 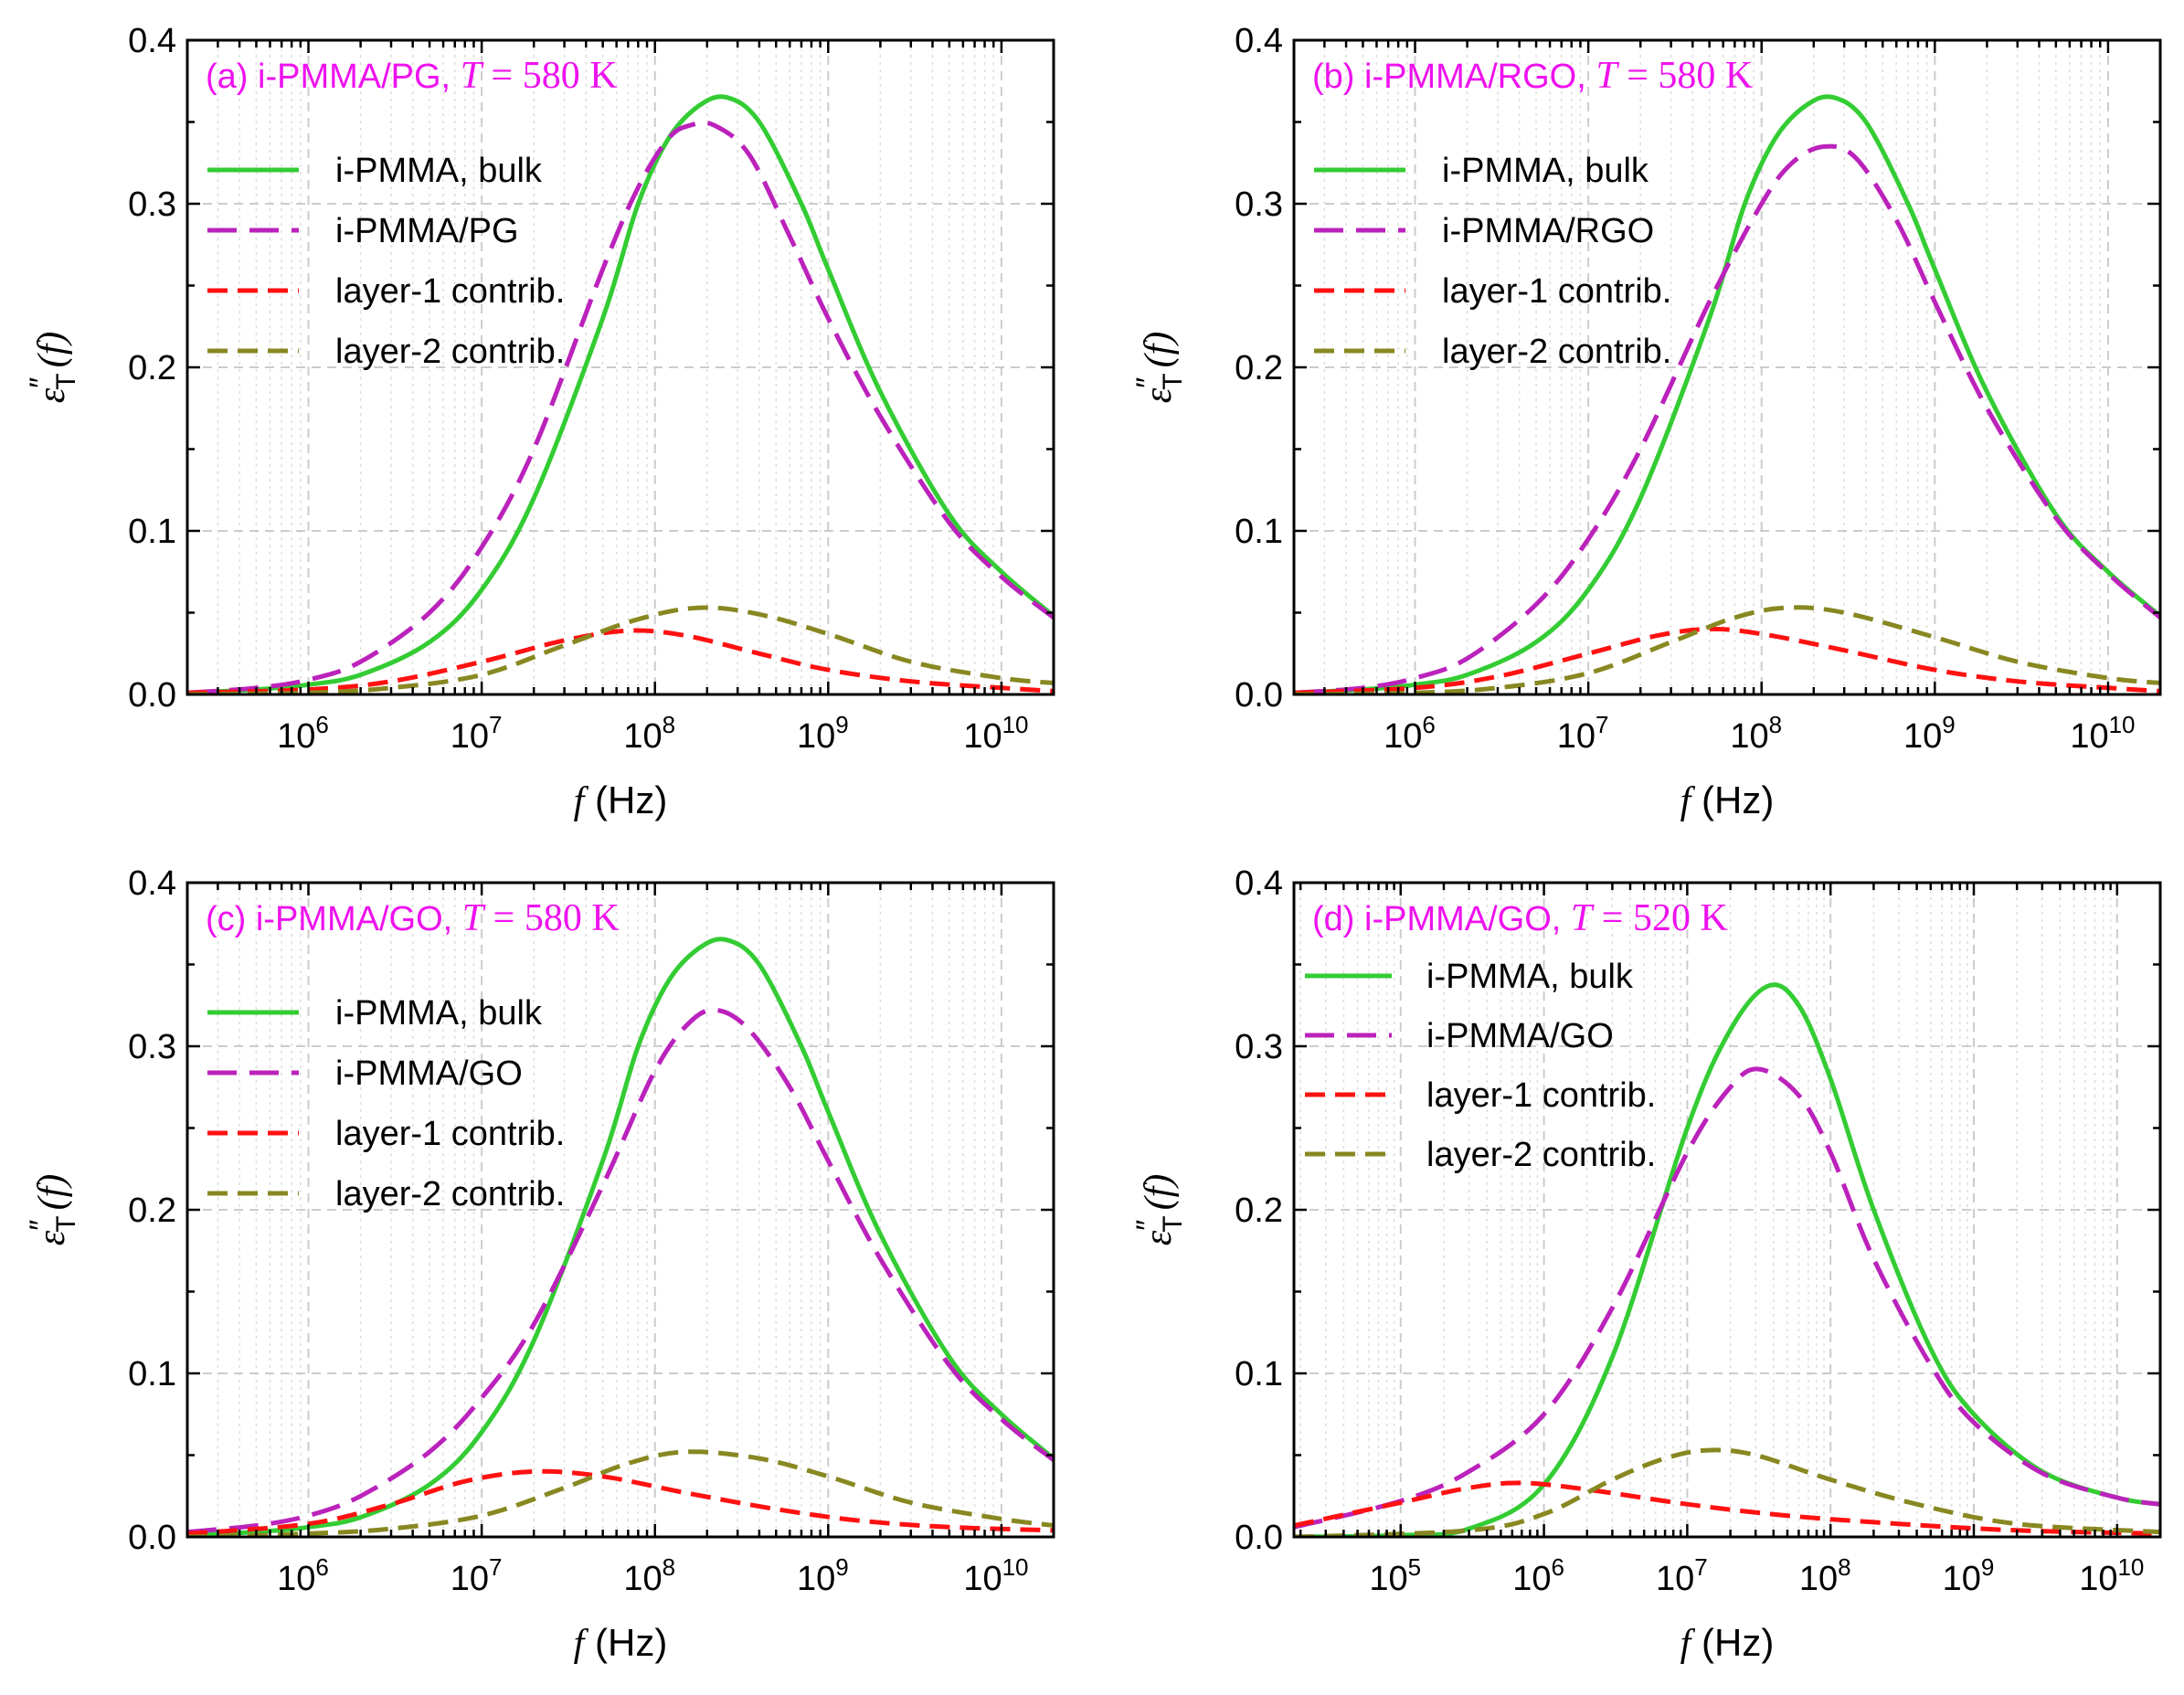 I want to click on panel-title: (d) i-PMMA/GO, T = 520 K, so click(x=1520, y=918).